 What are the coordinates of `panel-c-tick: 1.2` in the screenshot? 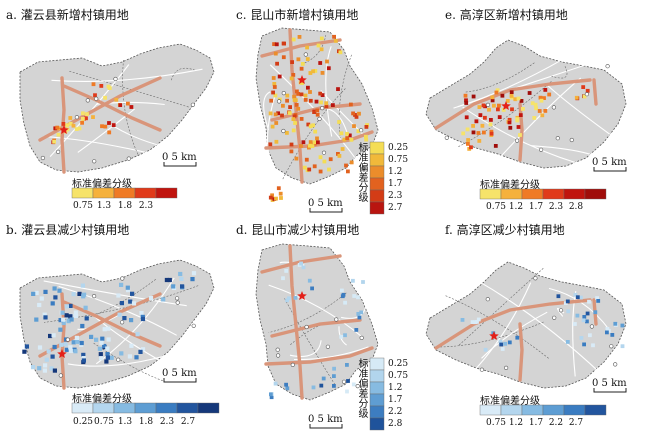 It's located at (395, 172).